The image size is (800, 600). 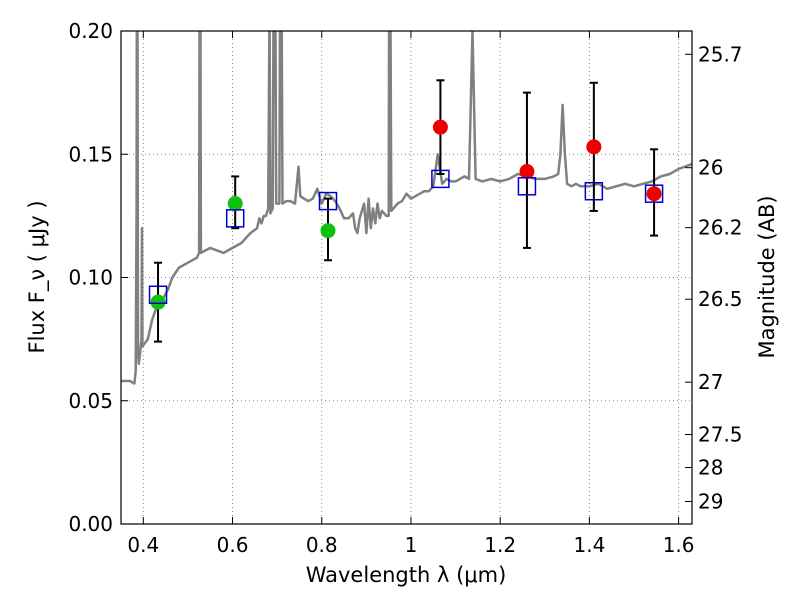 I want to click on x-tick-label: 0.6, so click(x=233, y=545).